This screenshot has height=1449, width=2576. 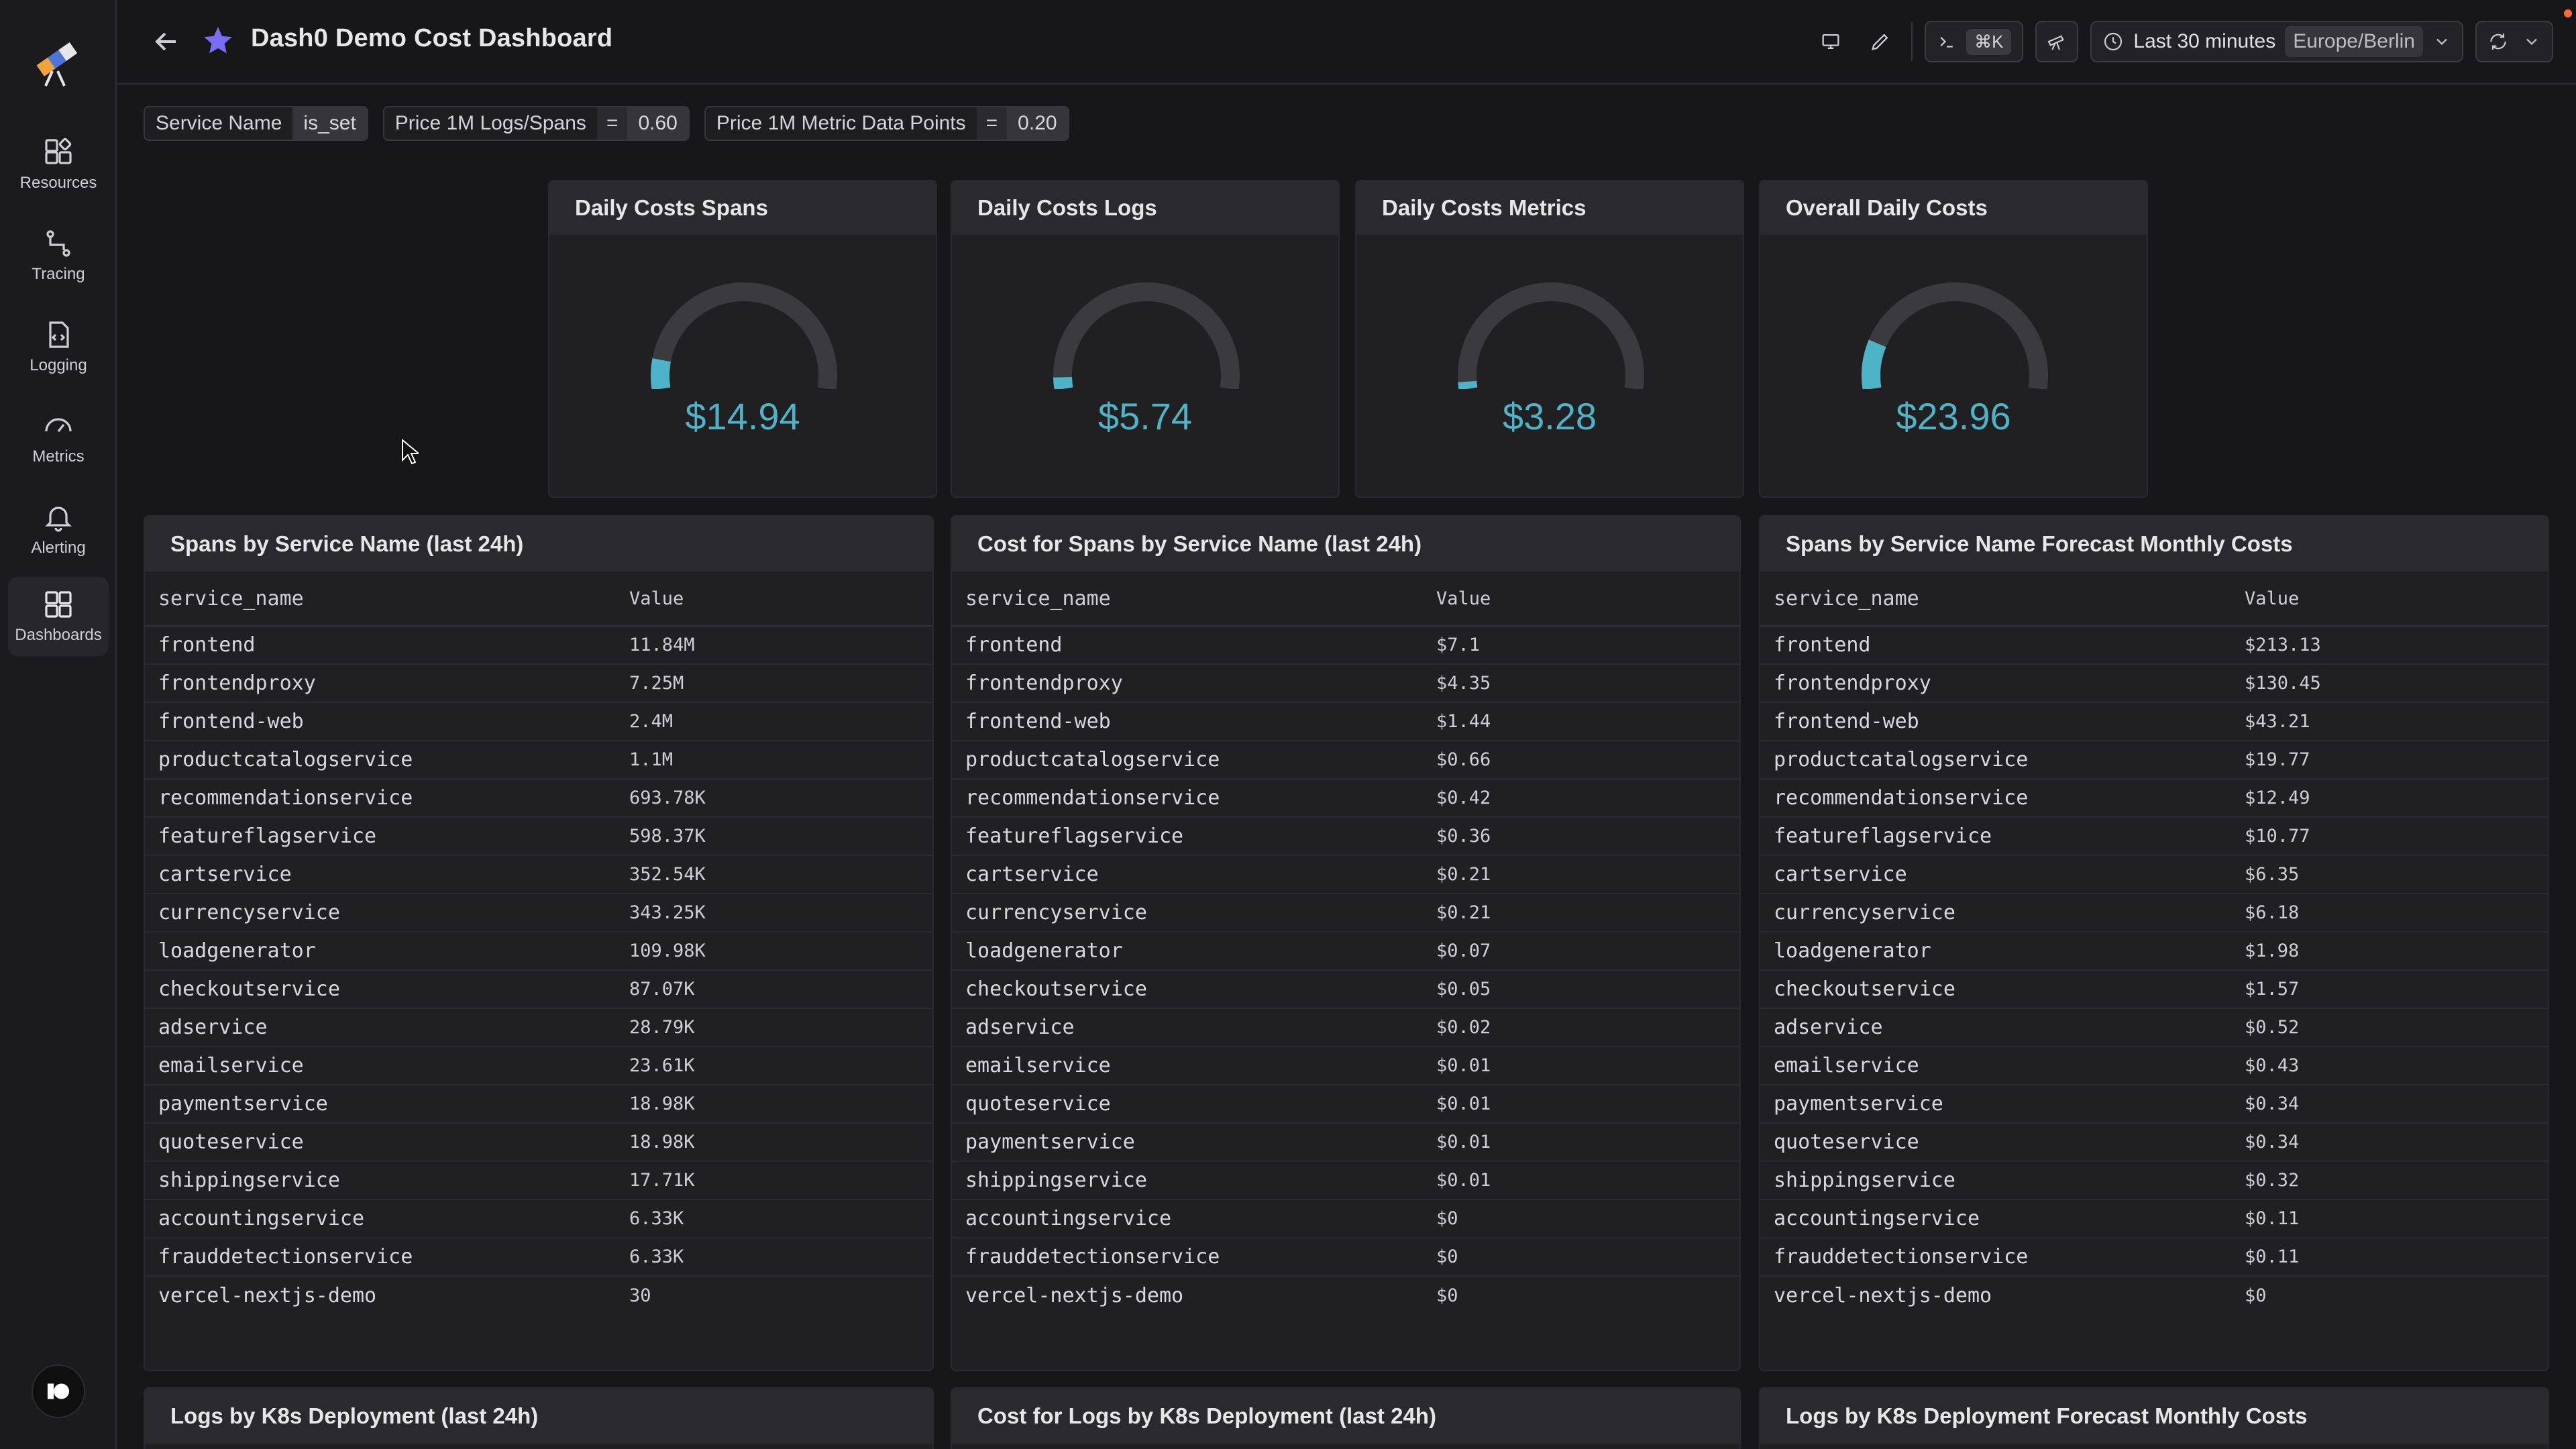 What do you see at coordinates (249, 1180) in the screenshot?
I see `cell-service-name: shippingservice` at bounding box center [249, 1180].